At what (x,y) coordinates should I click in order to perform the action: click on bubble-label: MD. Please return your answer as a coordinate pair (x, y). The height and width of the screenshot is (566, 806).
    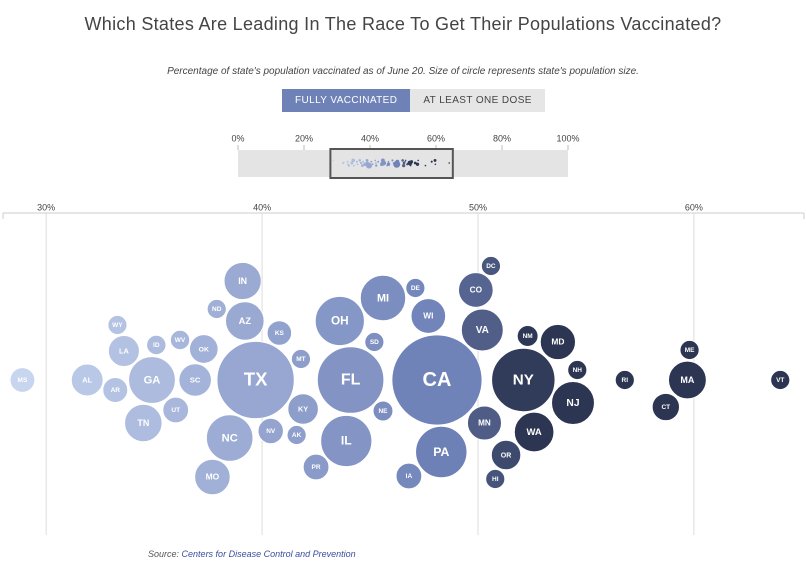
    Looking at the image, I should click on (557, 342).